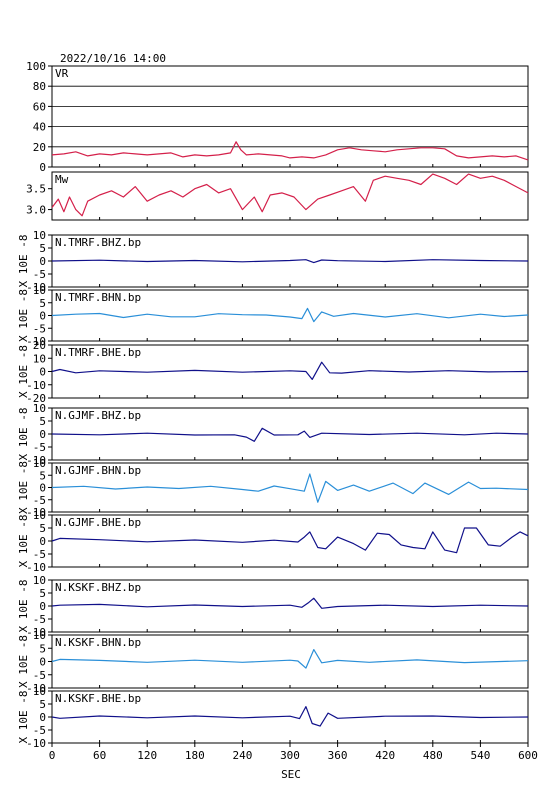  I want to click on y-tick-label: -20, so click(36, 398).